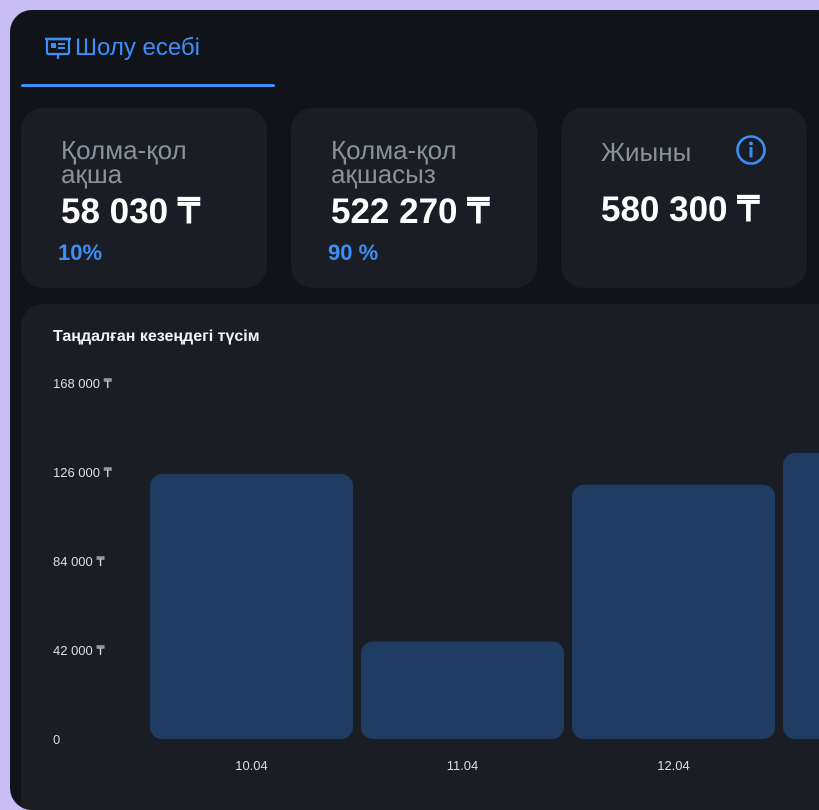  Describe the element at coordinates (156, 336) in the screenshot. I see `chart-title: Таңдалған кезеңдегі түсім` at that location.